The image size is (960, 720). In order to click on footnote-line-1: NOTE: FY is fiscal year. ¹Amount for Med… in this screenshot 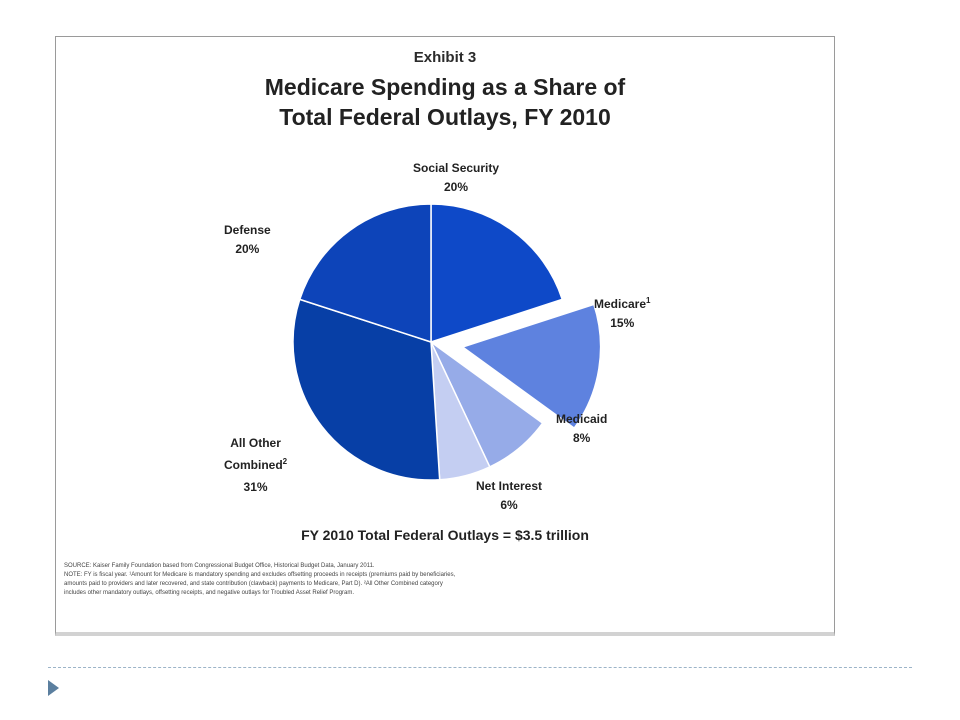, I will do `click(260, 575)`.